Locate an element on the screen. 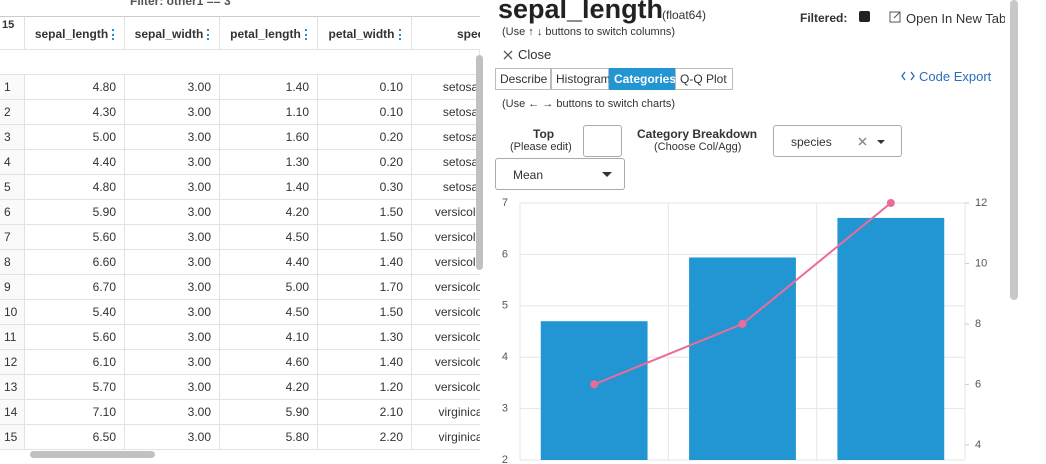 This screenshot has width=1046, height=464. cell: 0.10 is located at coordinates (365, 112).